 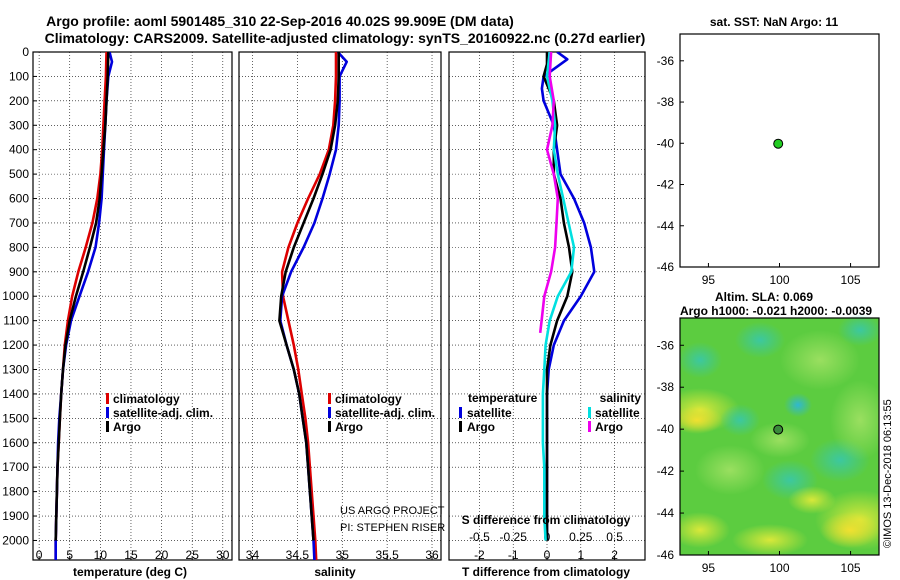 I want to click on altim-sla-subtitle: Argo h1000: -0.021 h2000: -0.0039, so click(x=776, y=311).